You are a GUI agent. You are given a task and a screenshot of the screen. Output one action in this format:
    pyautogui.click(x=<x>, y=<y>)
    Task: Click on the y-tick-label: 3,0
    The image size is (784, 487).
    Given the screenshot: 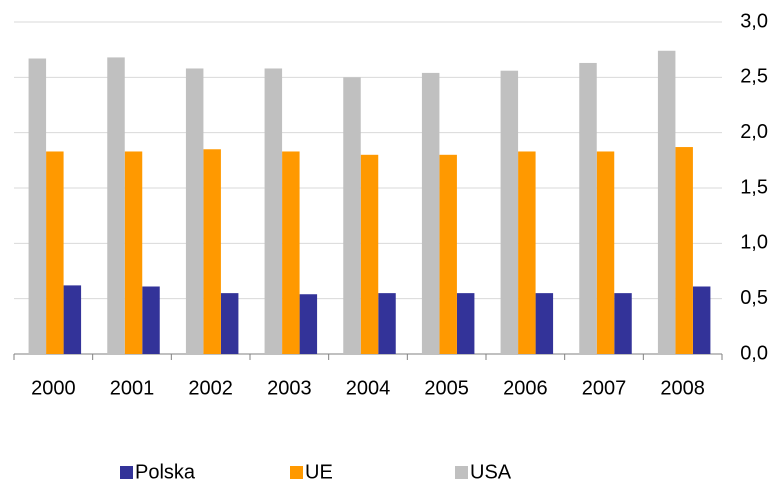 What is the action you would take?
    pyautogui.click(x=754, y=21)
    